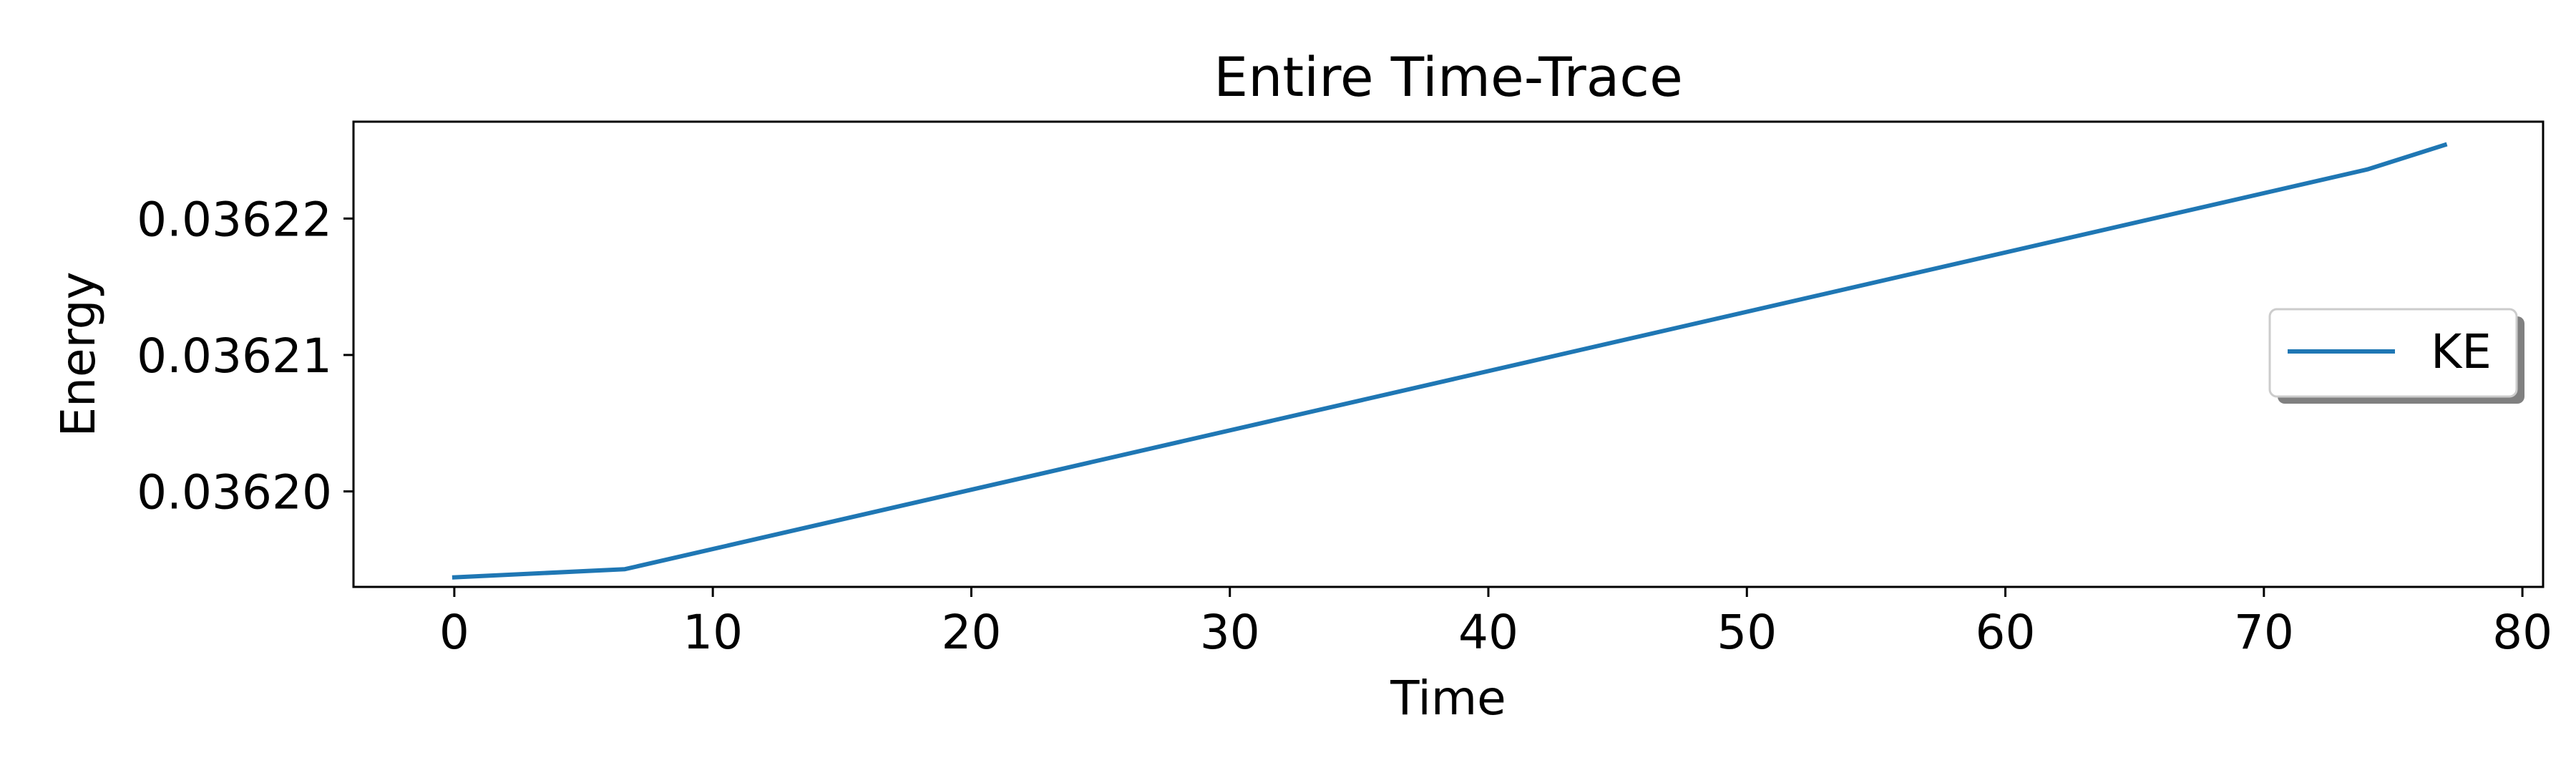 The height and width of the screenshot is (773, 2576). Describe the element at coordinates (454, 632) in the screenshot. I see `x-tick-label: 0` at that location.